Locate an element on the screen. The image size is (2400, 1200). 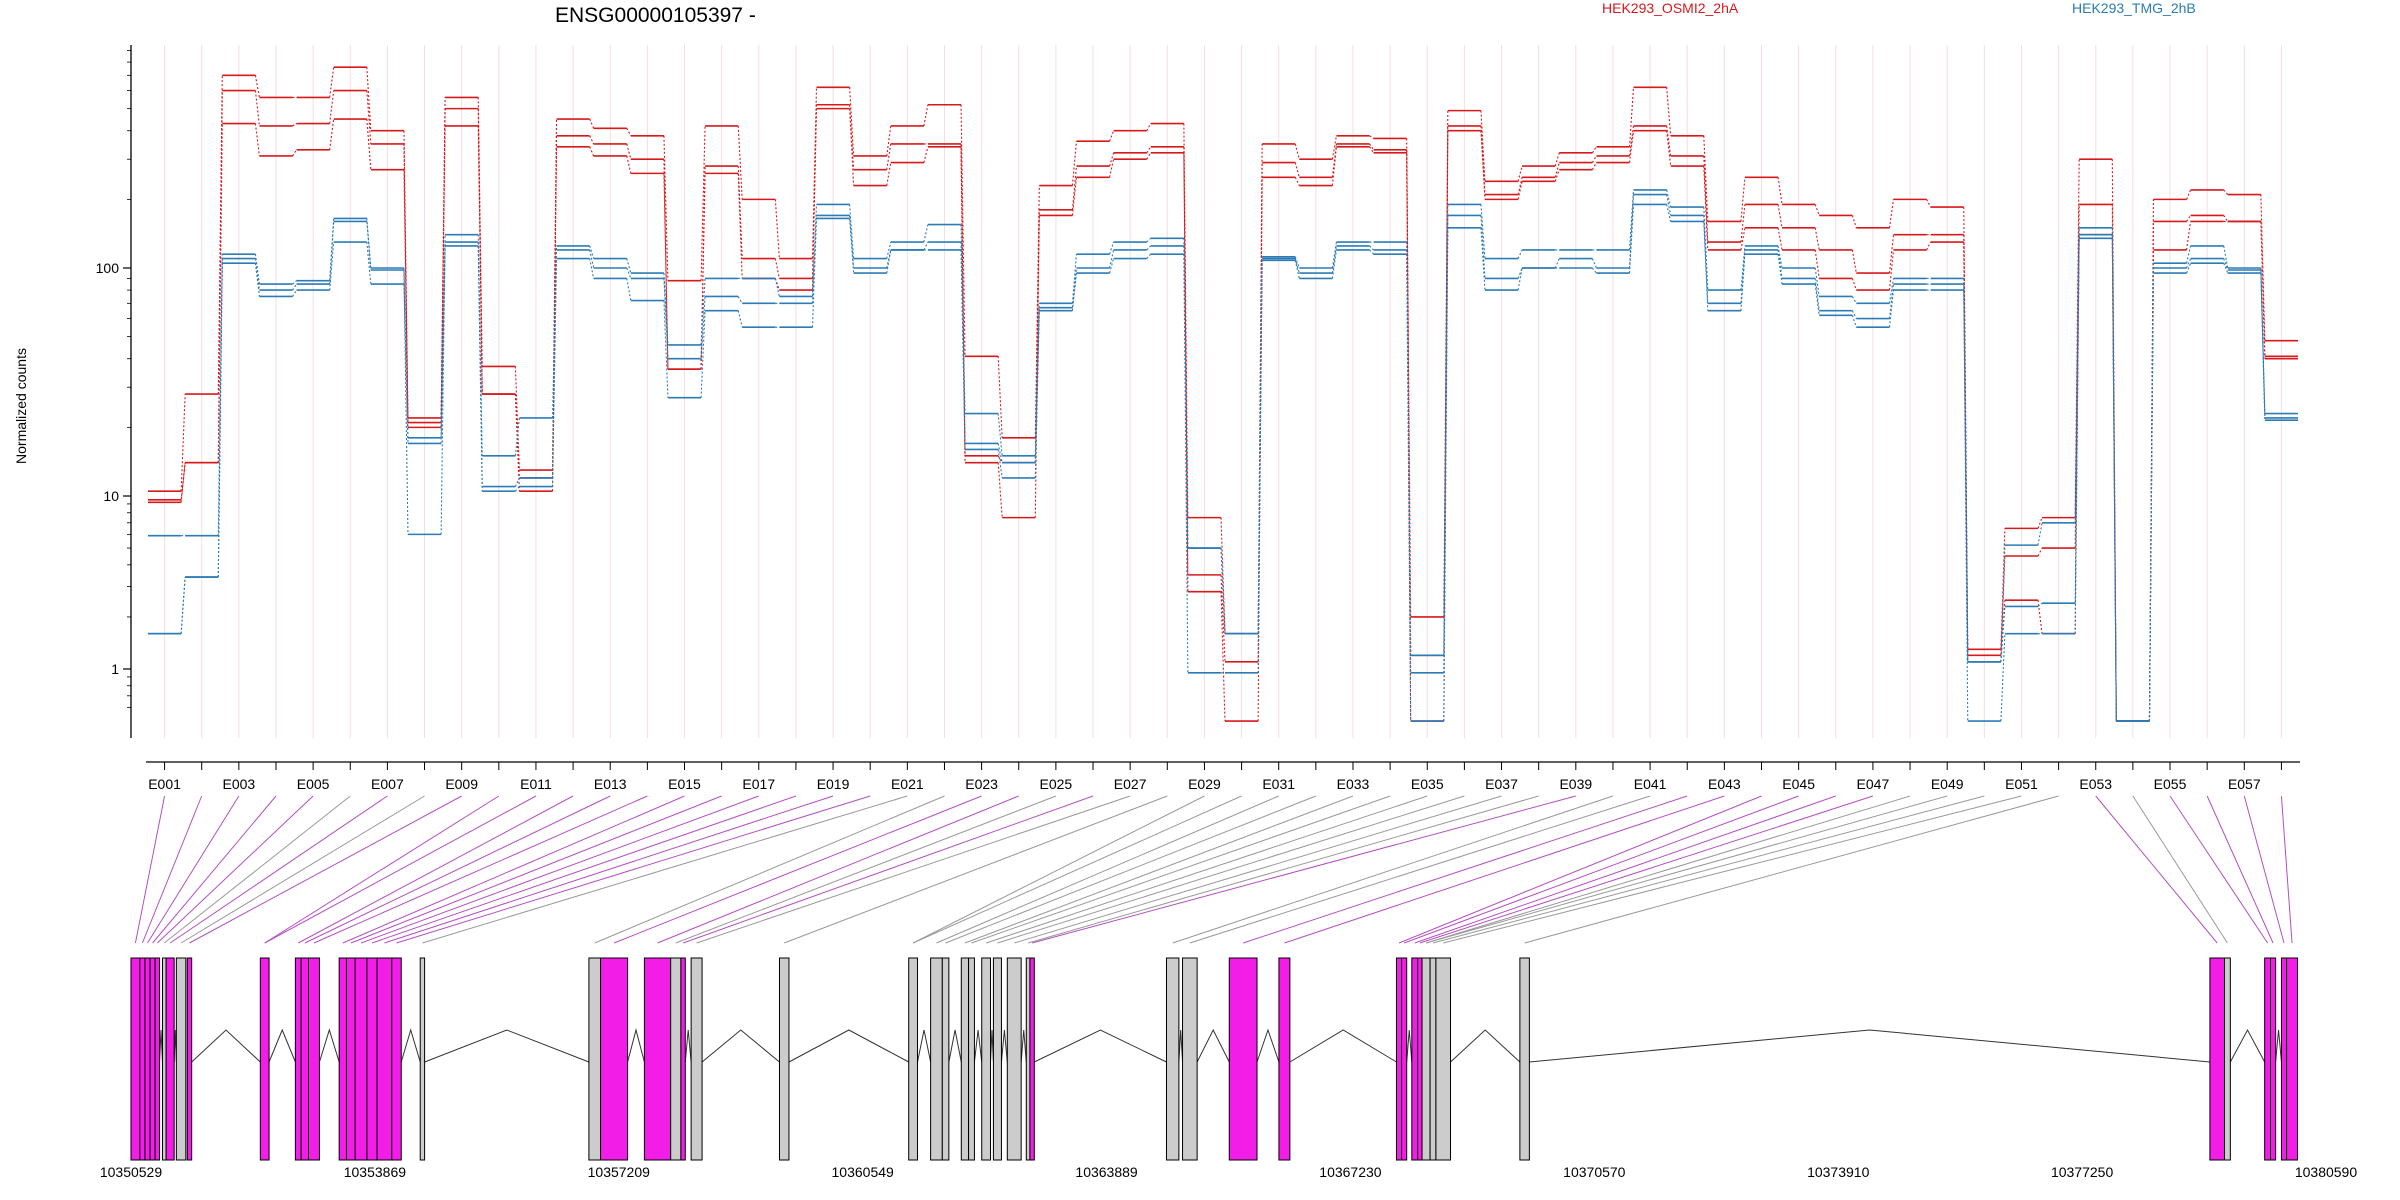
connector-e033 is located at coordinates (1159, 869).